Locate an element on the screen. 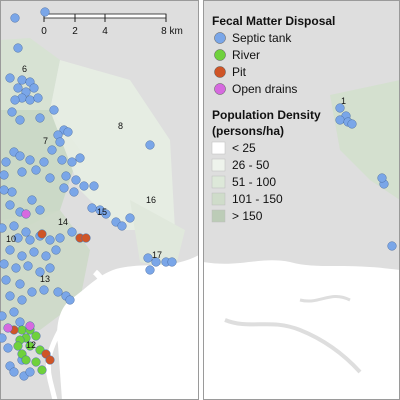 This screenshot has width=400, height=400. zone-label: 10 is located at coordinates (11, 239).